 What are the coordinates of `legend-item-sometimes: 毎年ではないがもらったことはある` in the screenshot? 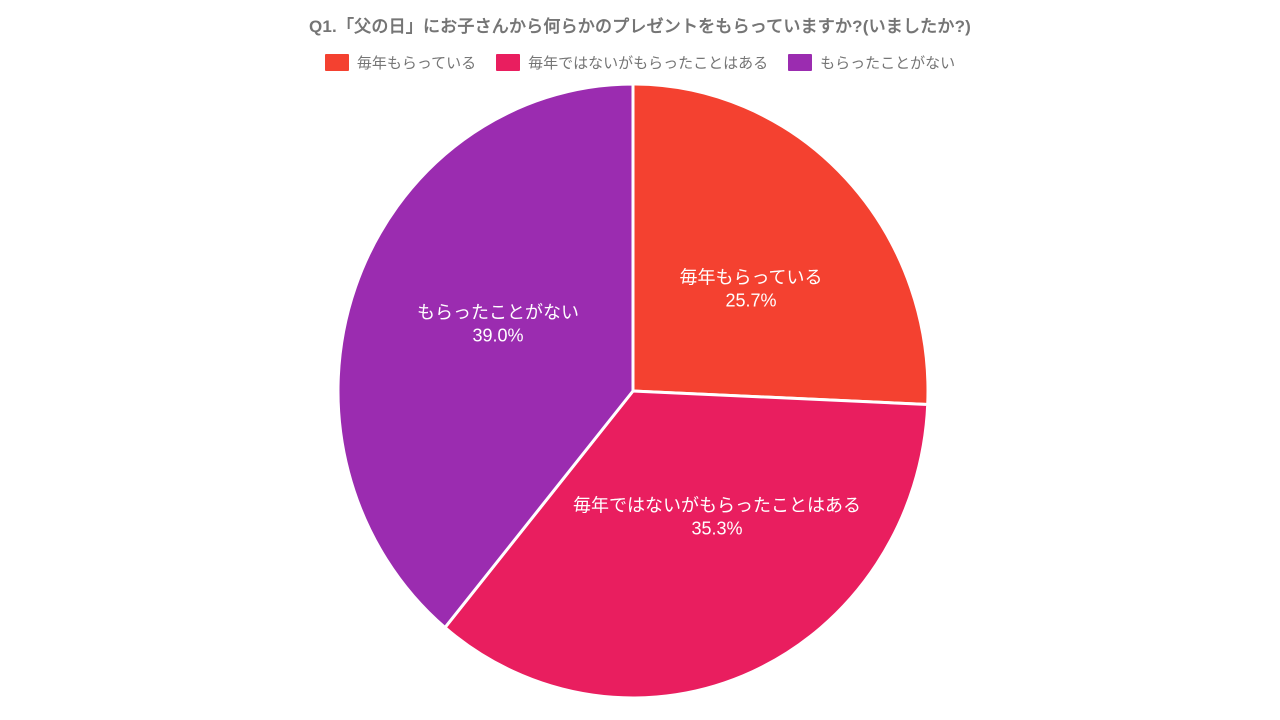 It's located at (632, 62).